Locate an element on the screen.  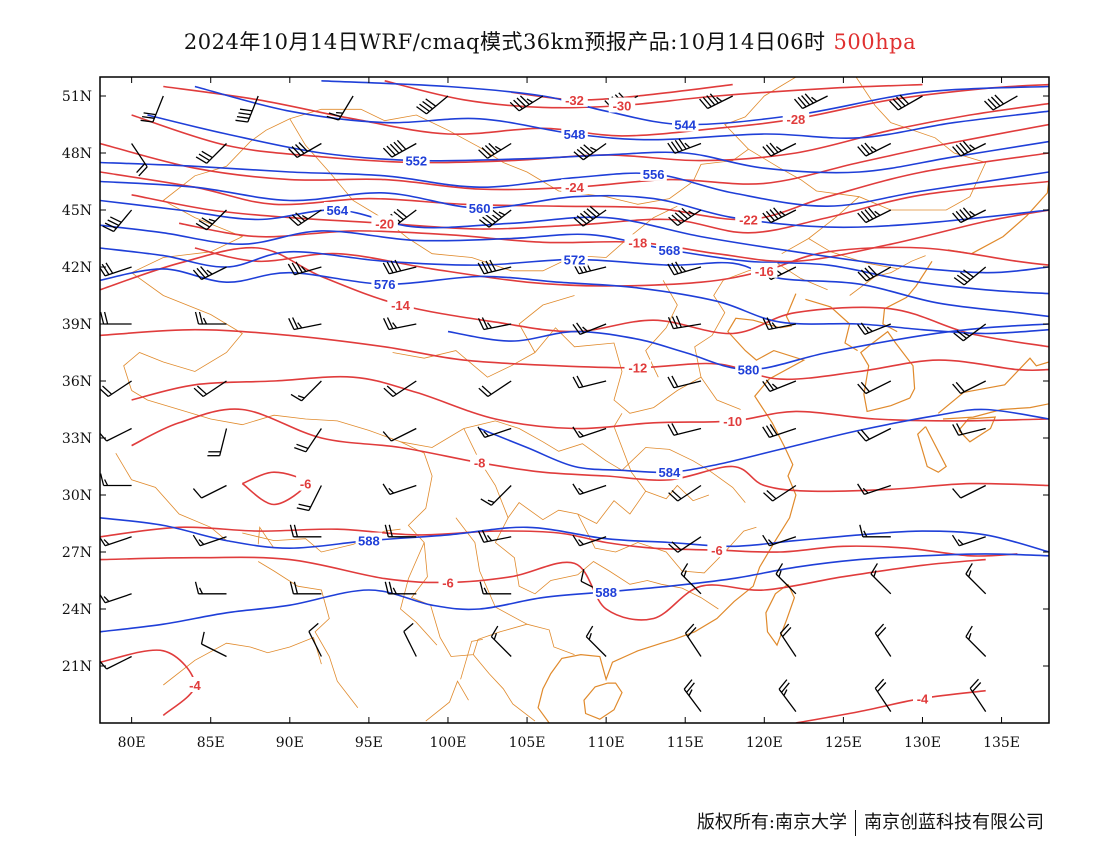
title-text: 2024年10月14日WRF/cmaq模式36km预报产品:10月14日06时 is located at coordinates (504, 42).